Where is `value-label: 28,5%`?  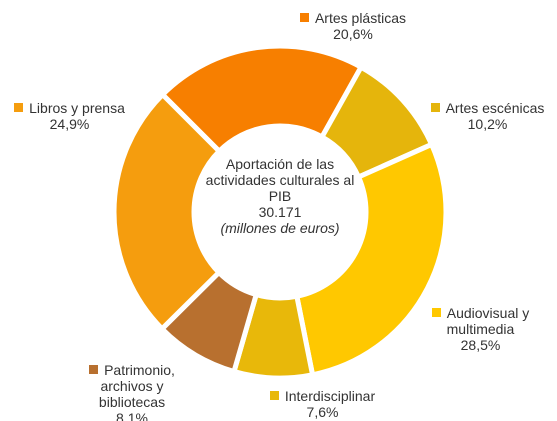 value-label: 28,5% is located at coordinates (480, 345).